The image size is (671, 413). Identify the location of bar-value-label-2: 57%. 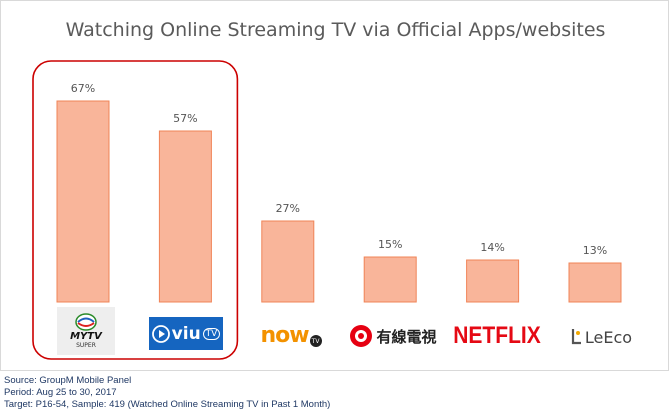
(185, 118).